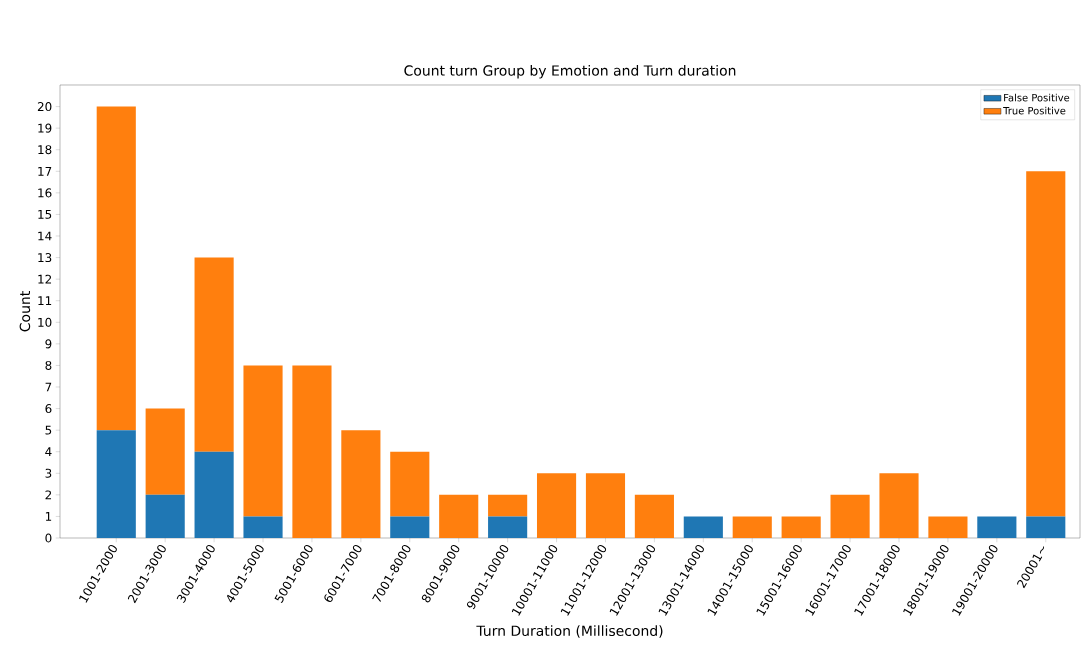 Image resolution: width=1082 pixels, height=666 pixels. I want to click on y-axis-title: Count, so click(25, 311).